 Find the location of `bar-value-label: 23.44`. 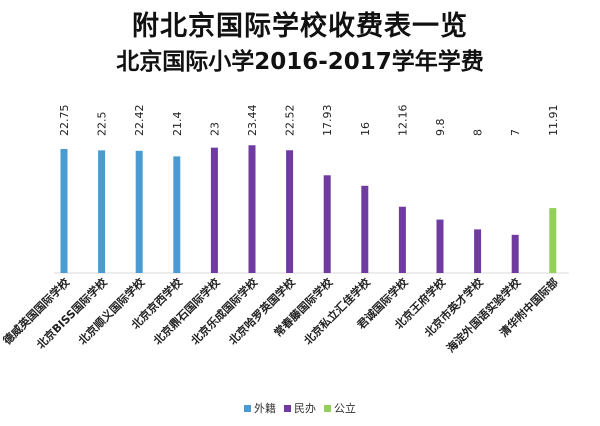

bar-value-label: 23.44 is located at coordinates (252, 121).